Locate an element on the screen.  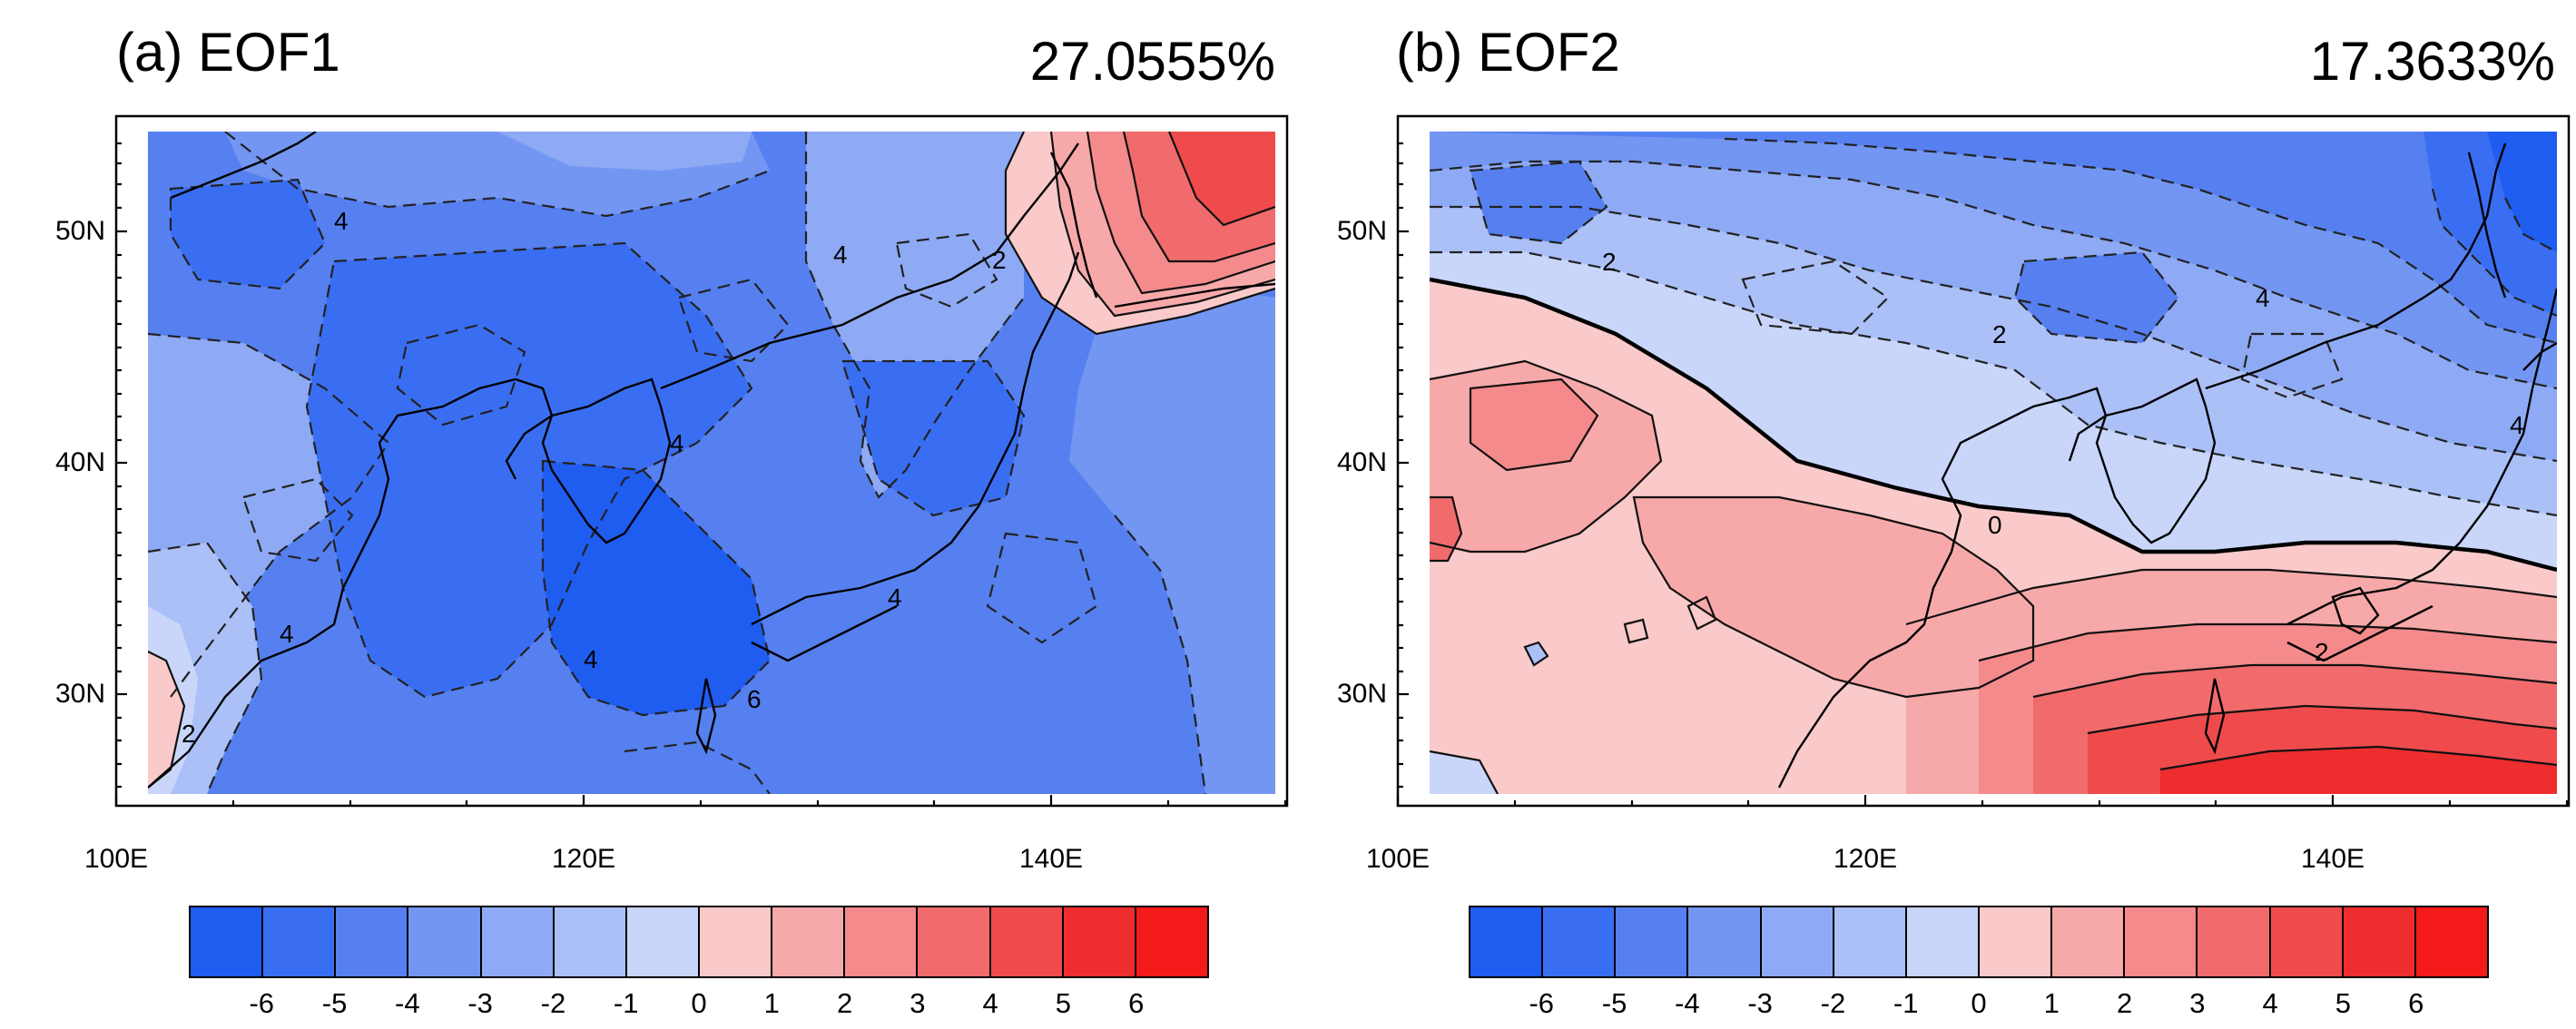
coastline-korea-a is located at coordinates (606, 460).